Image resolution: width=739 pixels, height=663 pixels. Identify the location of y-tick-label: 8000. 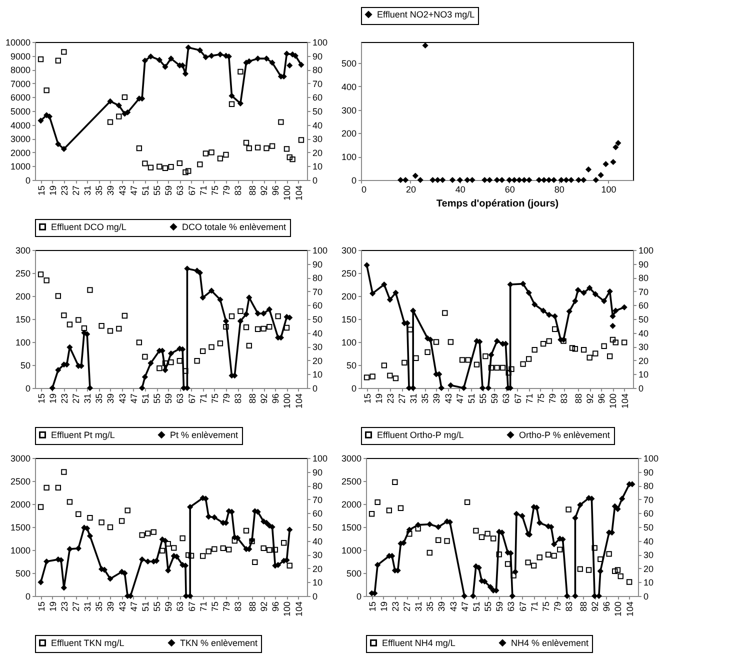
(20, 70).